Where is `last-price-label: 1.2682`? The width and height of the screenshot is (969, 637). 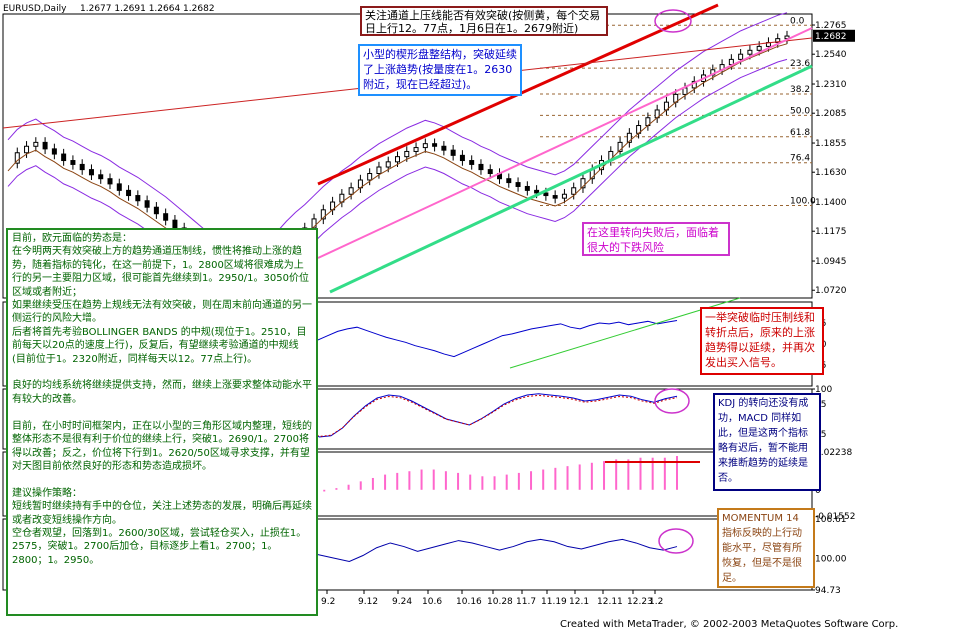 last-price-label: 1.2682 is located at coordinates (831, 37).